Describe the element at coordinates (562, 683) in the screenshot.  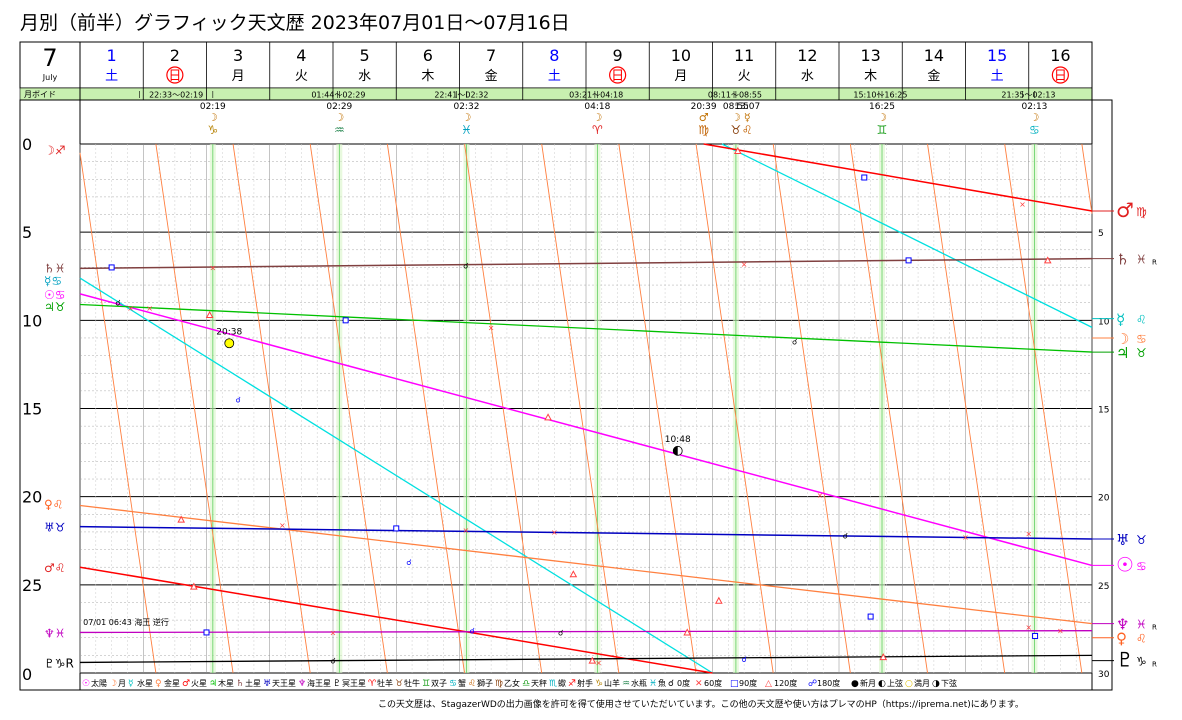
I see `legend-label: 蠍` at that location.